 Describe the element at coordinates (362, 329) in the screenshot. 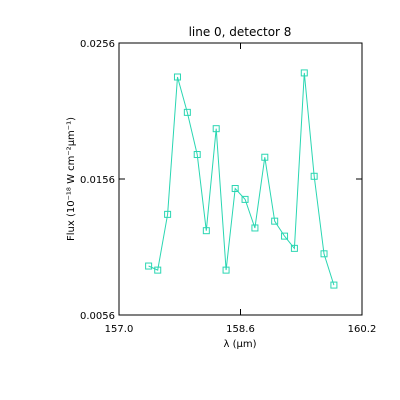

I see `x-tick-label: 160.2` at that location.